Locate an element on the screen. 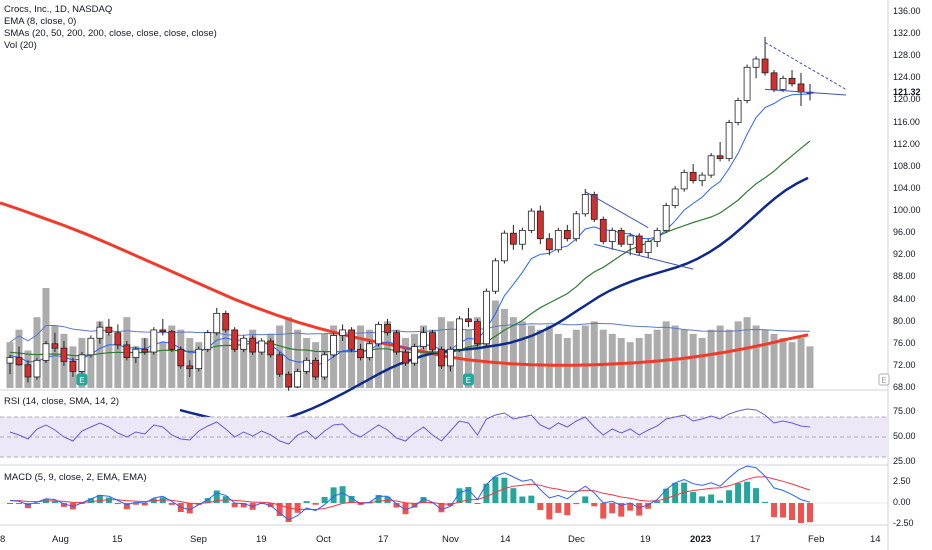 This screenshot has width=932, height=550. price-axis-label: 84.00 is located at coordinates (904, 298).